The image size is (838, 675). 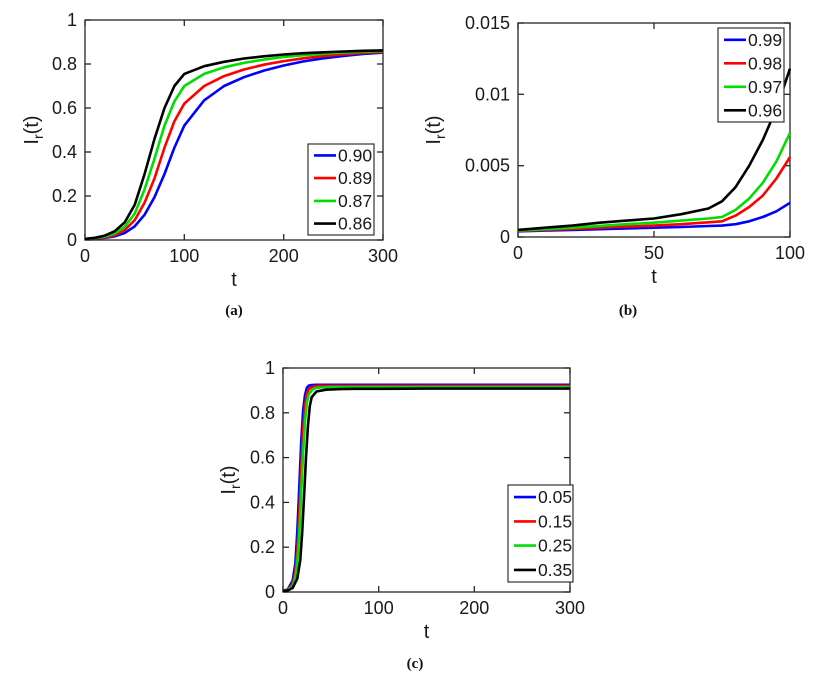 I want to click on legend: 0.90 0.89 0.87 0.86, so click(x=341, y=189).